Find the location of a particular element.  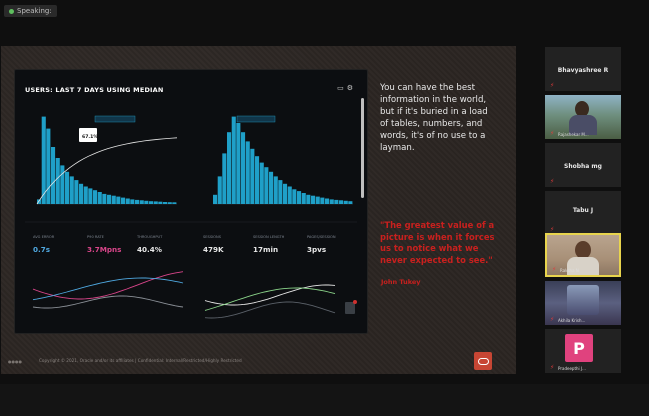

stat-label: P90 RATE is located at coordinates (96, 237).